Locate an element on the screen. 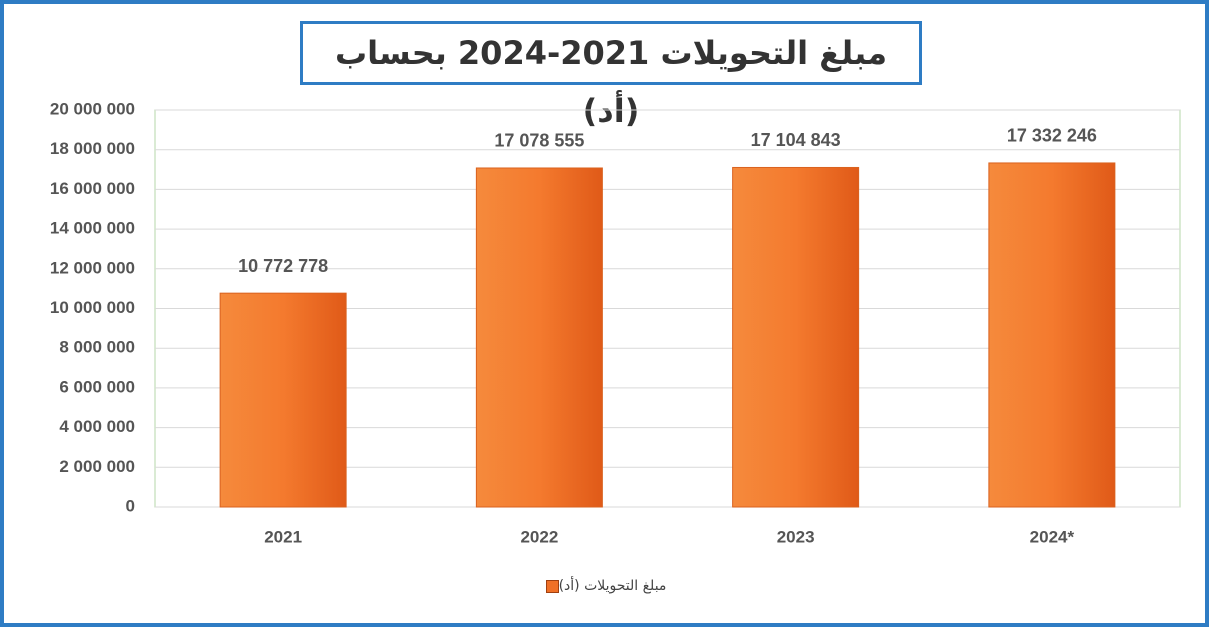 The image size is (1209, 627). chart-title: مبلغ التحويلات 2021-2024 بحساب (أد) is located at coordinates (611, 75).